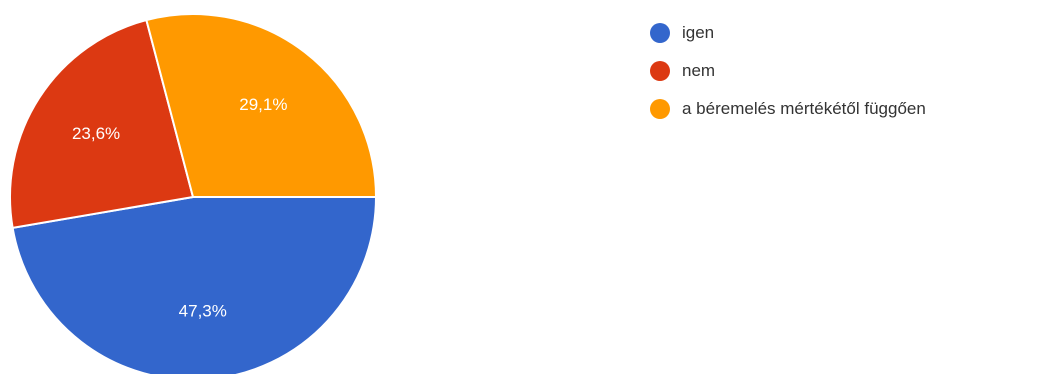 This screenshot has width=1037, height=374. Describe the element at coordinates (660, 33) in the screenshot. I see `legend-swatch-igen` at that location.